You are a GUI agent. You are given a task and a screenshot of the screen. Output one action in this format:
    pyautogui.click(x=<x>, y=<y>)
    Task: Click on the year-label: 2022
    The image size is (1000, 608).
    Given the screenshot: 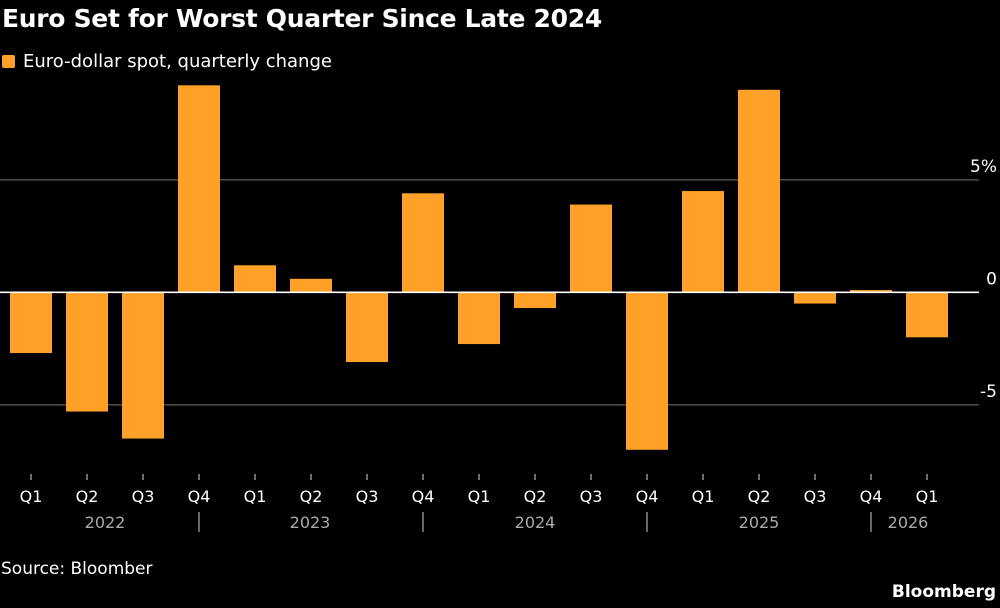 What is the action you would take?
    pyautogui.click(x=105, y=522)
    